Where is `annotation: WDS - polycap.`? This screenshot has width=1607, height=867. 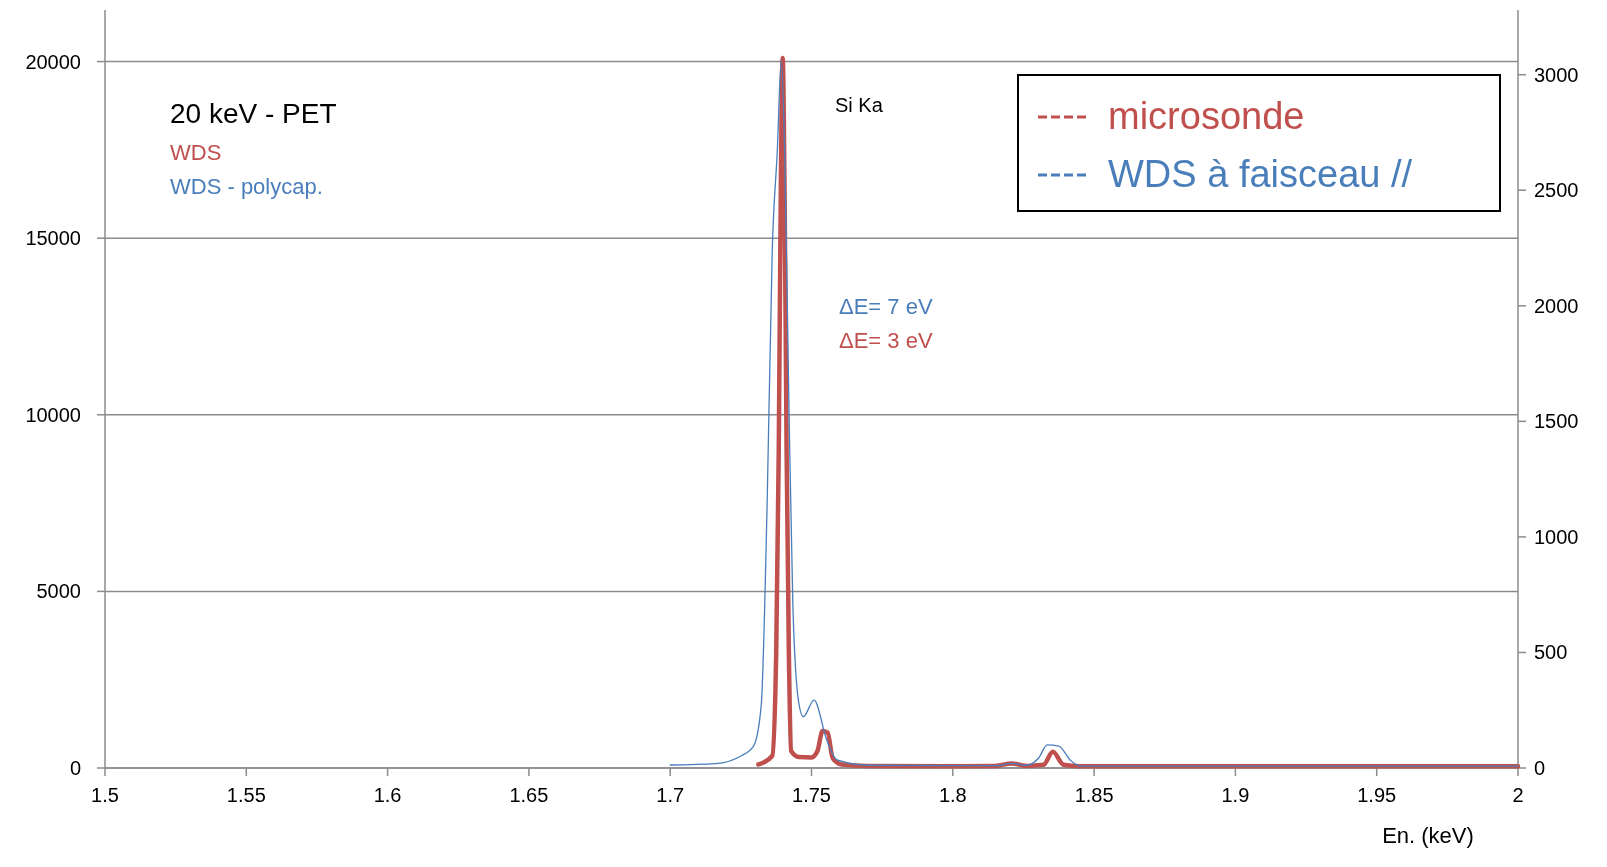
annotation: WDS - polycap. is located at coordinates (246, 186).